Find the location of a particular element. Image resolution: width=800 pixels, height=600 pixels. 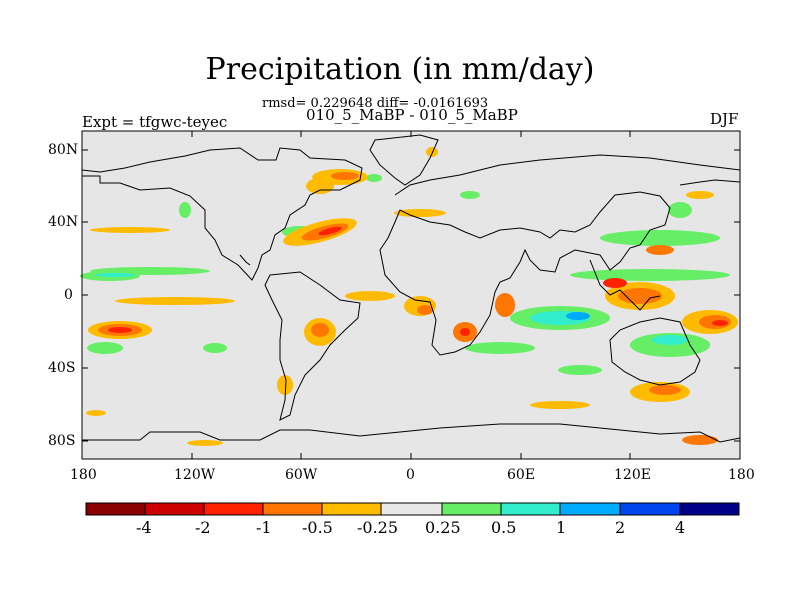

season-label: DJF is located at coordinates (724, 119).